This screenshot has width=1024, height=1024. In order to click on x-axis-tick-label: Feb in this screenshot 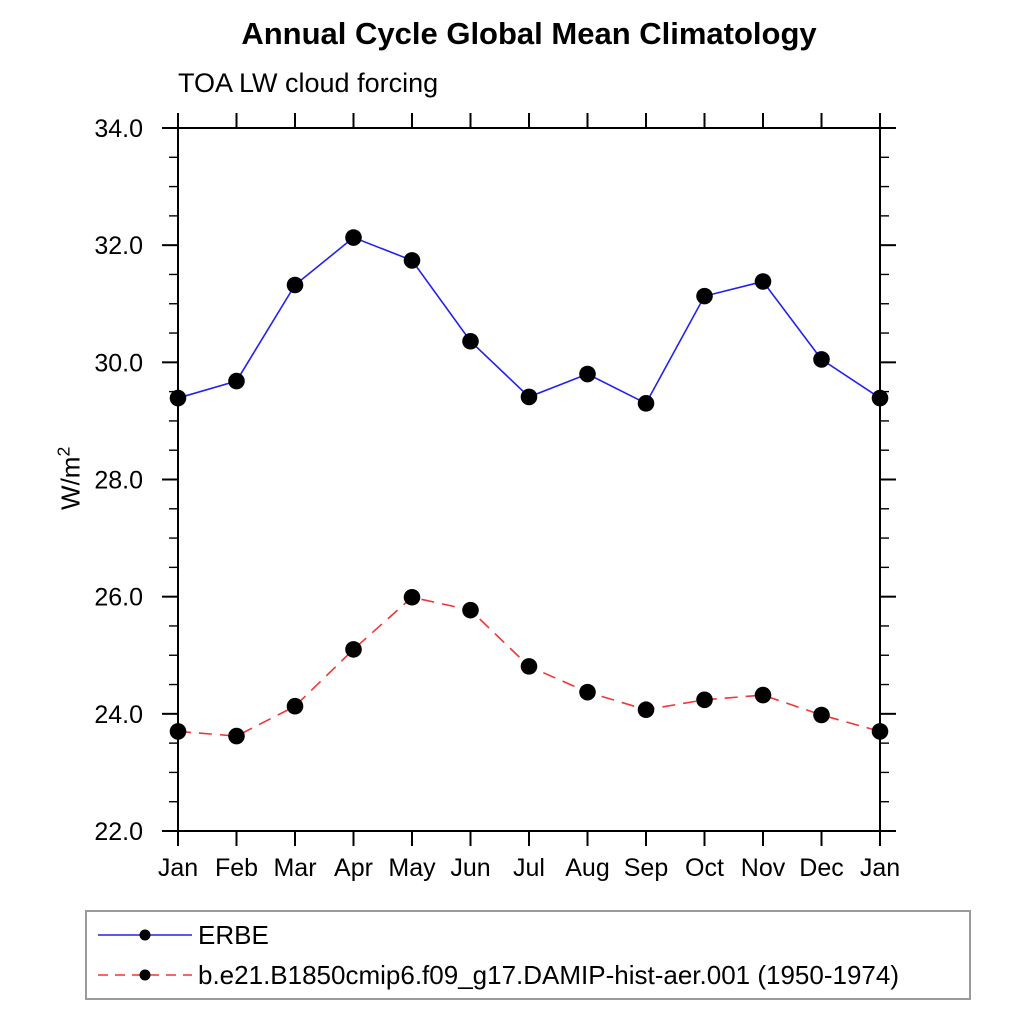, I will do `click(236, 868)`.